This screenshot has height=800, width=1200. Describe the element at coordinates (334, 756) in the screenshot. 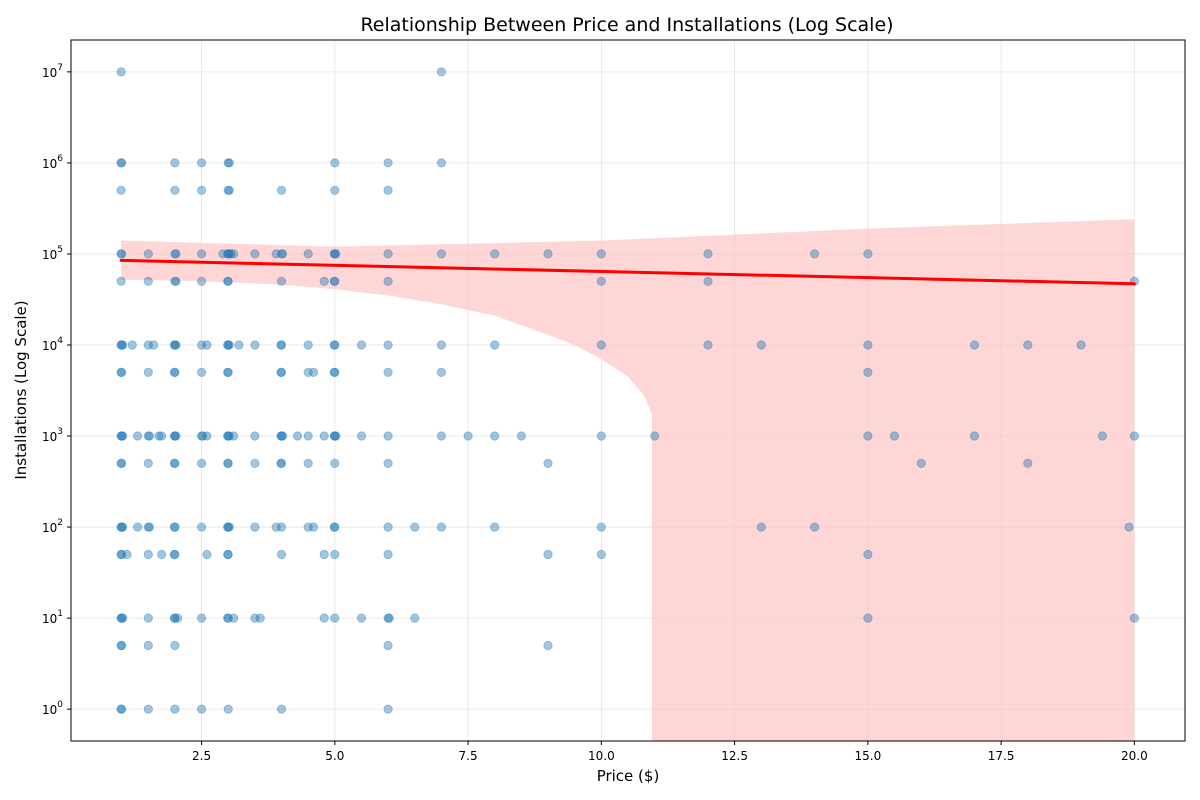

I see `x-tick-label: 5.0` at that location.